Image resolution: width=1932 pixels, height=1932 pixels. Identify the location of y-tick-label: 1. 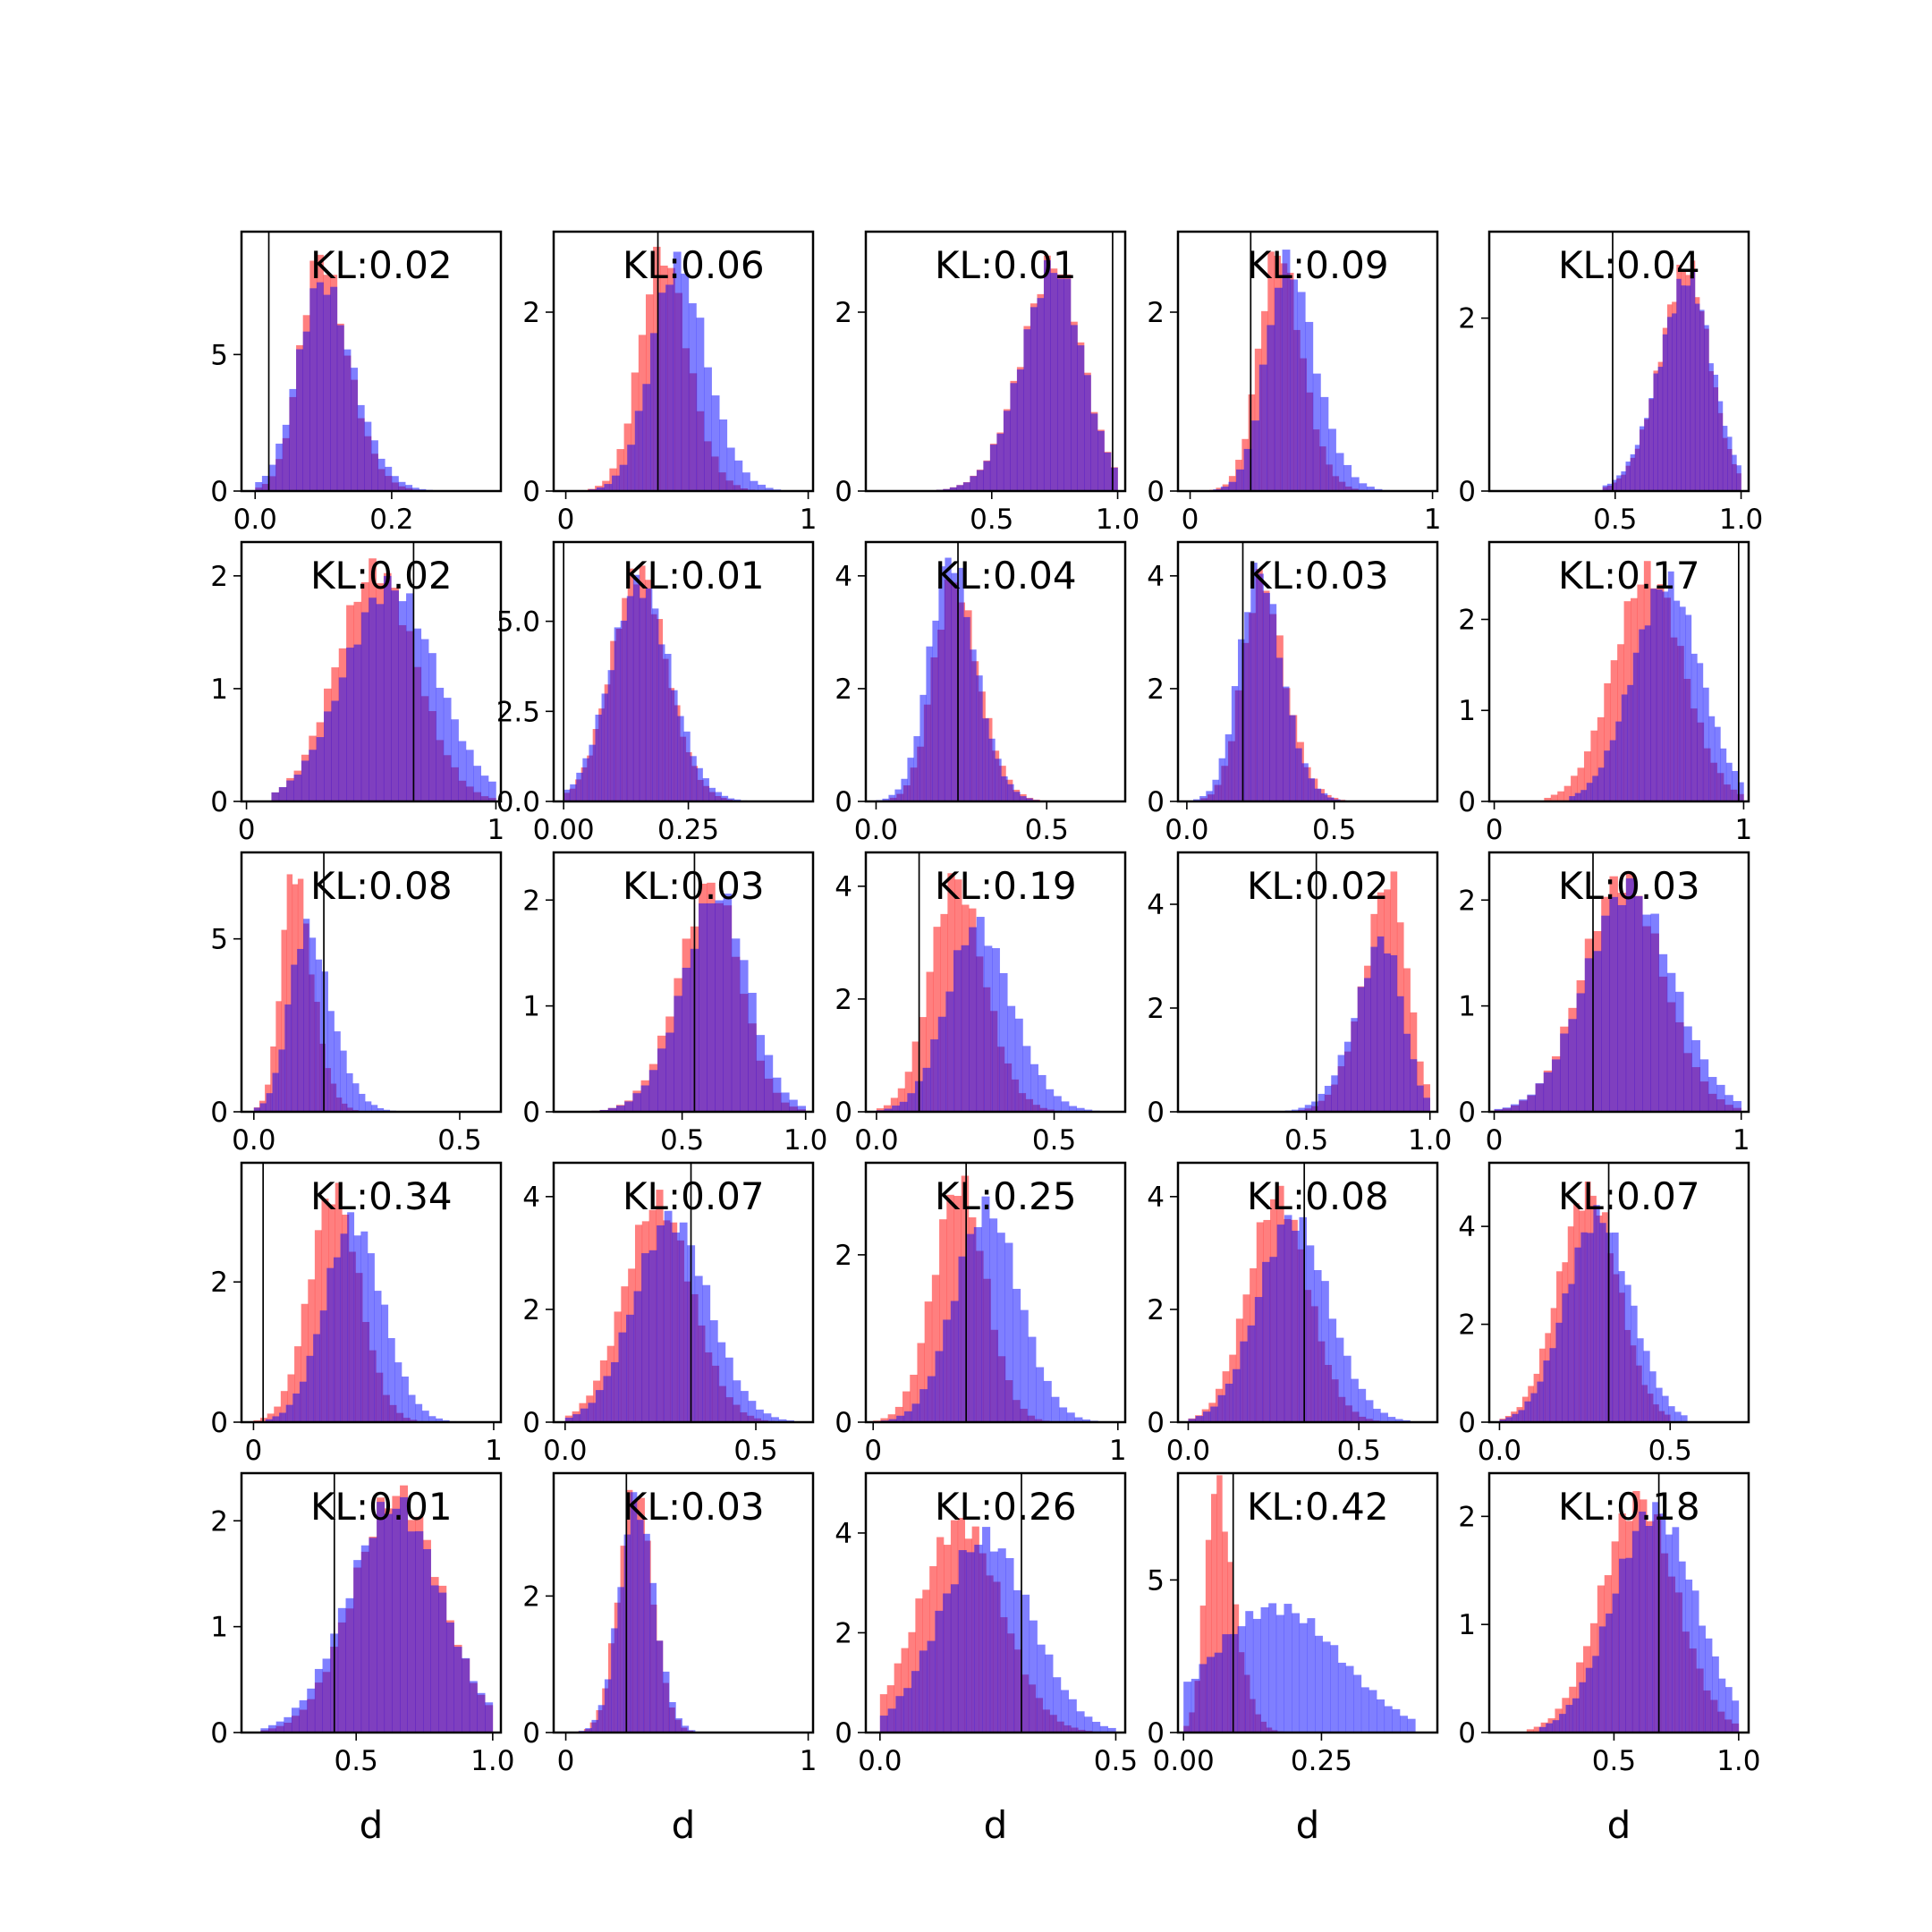
(531, 1007).